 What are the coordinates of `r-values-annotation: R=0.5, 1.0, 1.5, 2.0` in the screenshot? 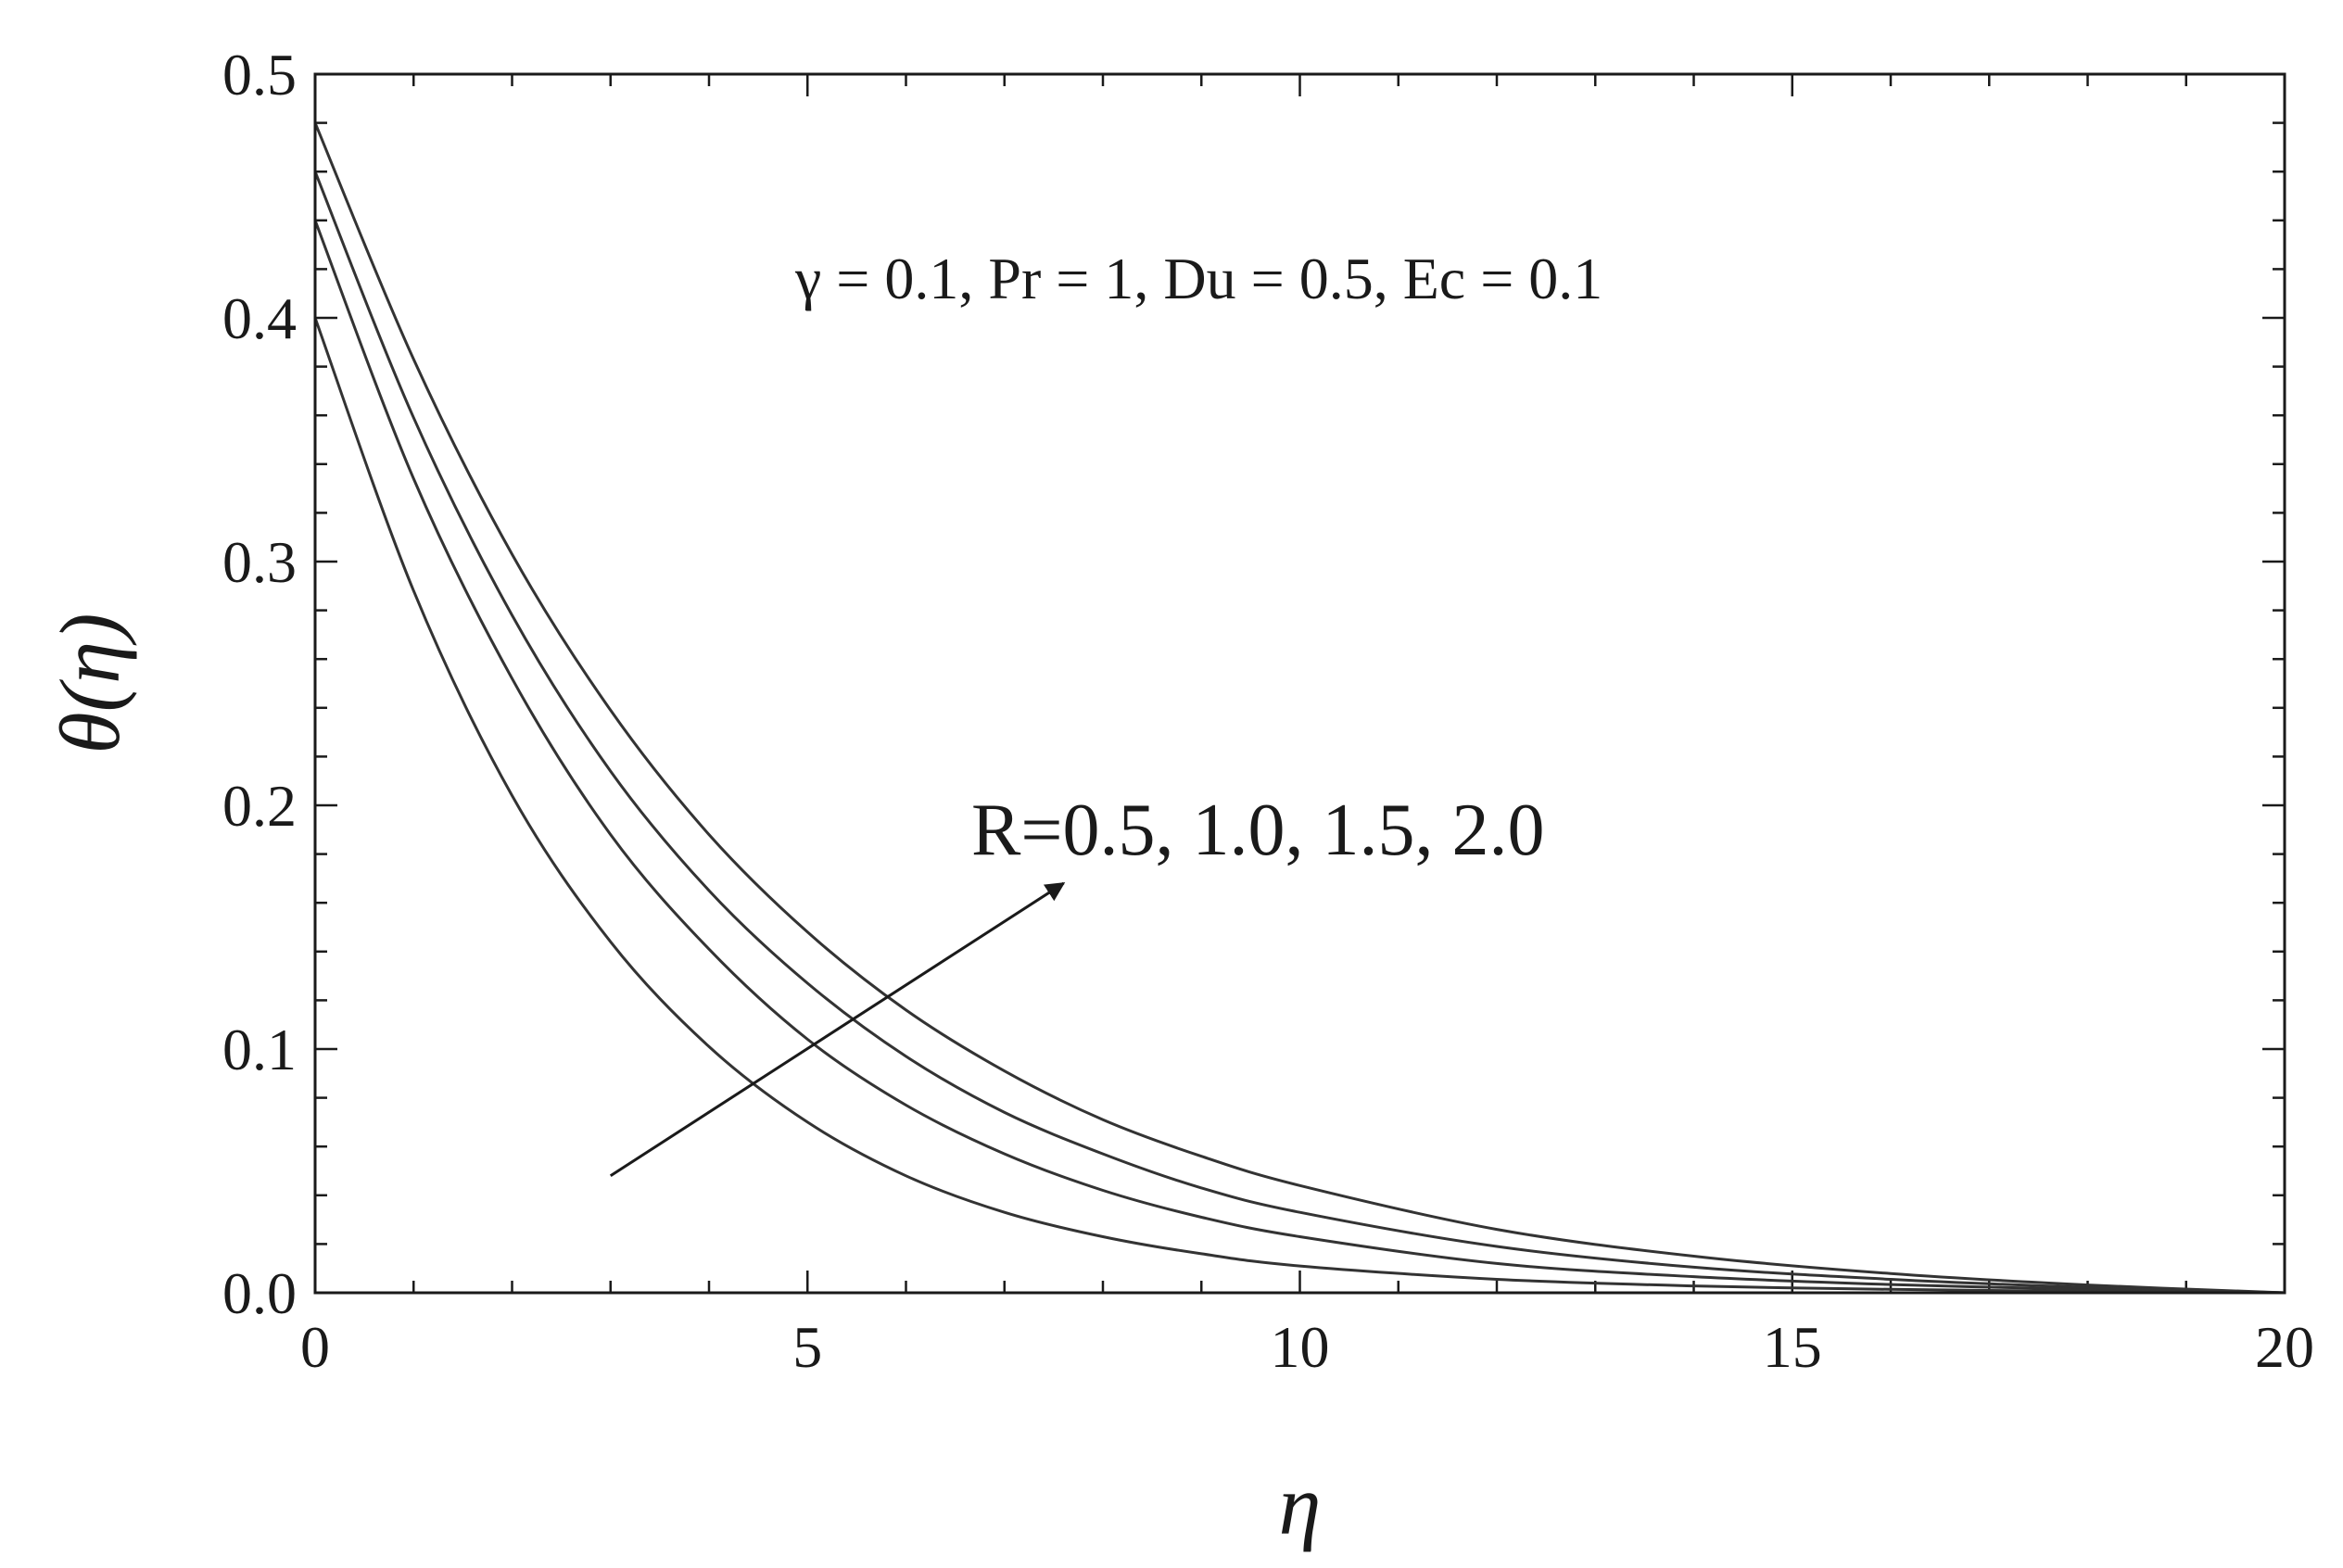 It's located at (1257, 830).